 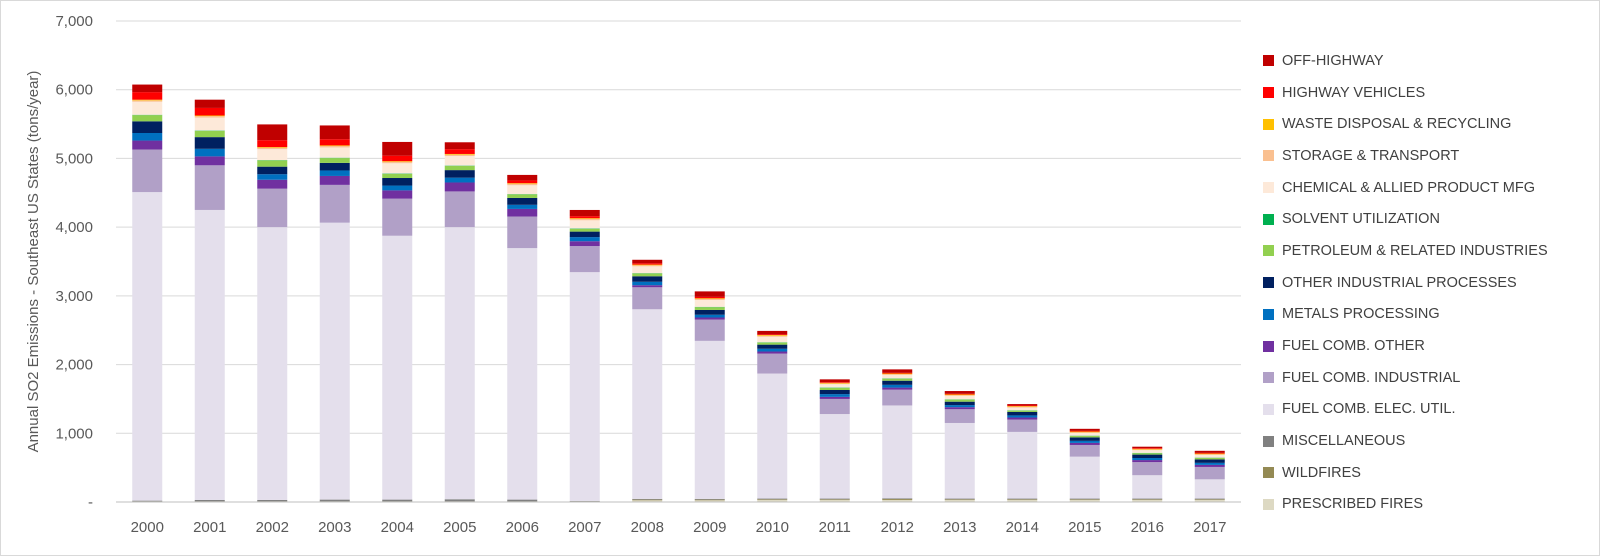 What do you see at coordinates (1333, 61) in the screenshot?
I see `legend-label: OFF-HIGHWAY` at bounding box center [1333, 61].